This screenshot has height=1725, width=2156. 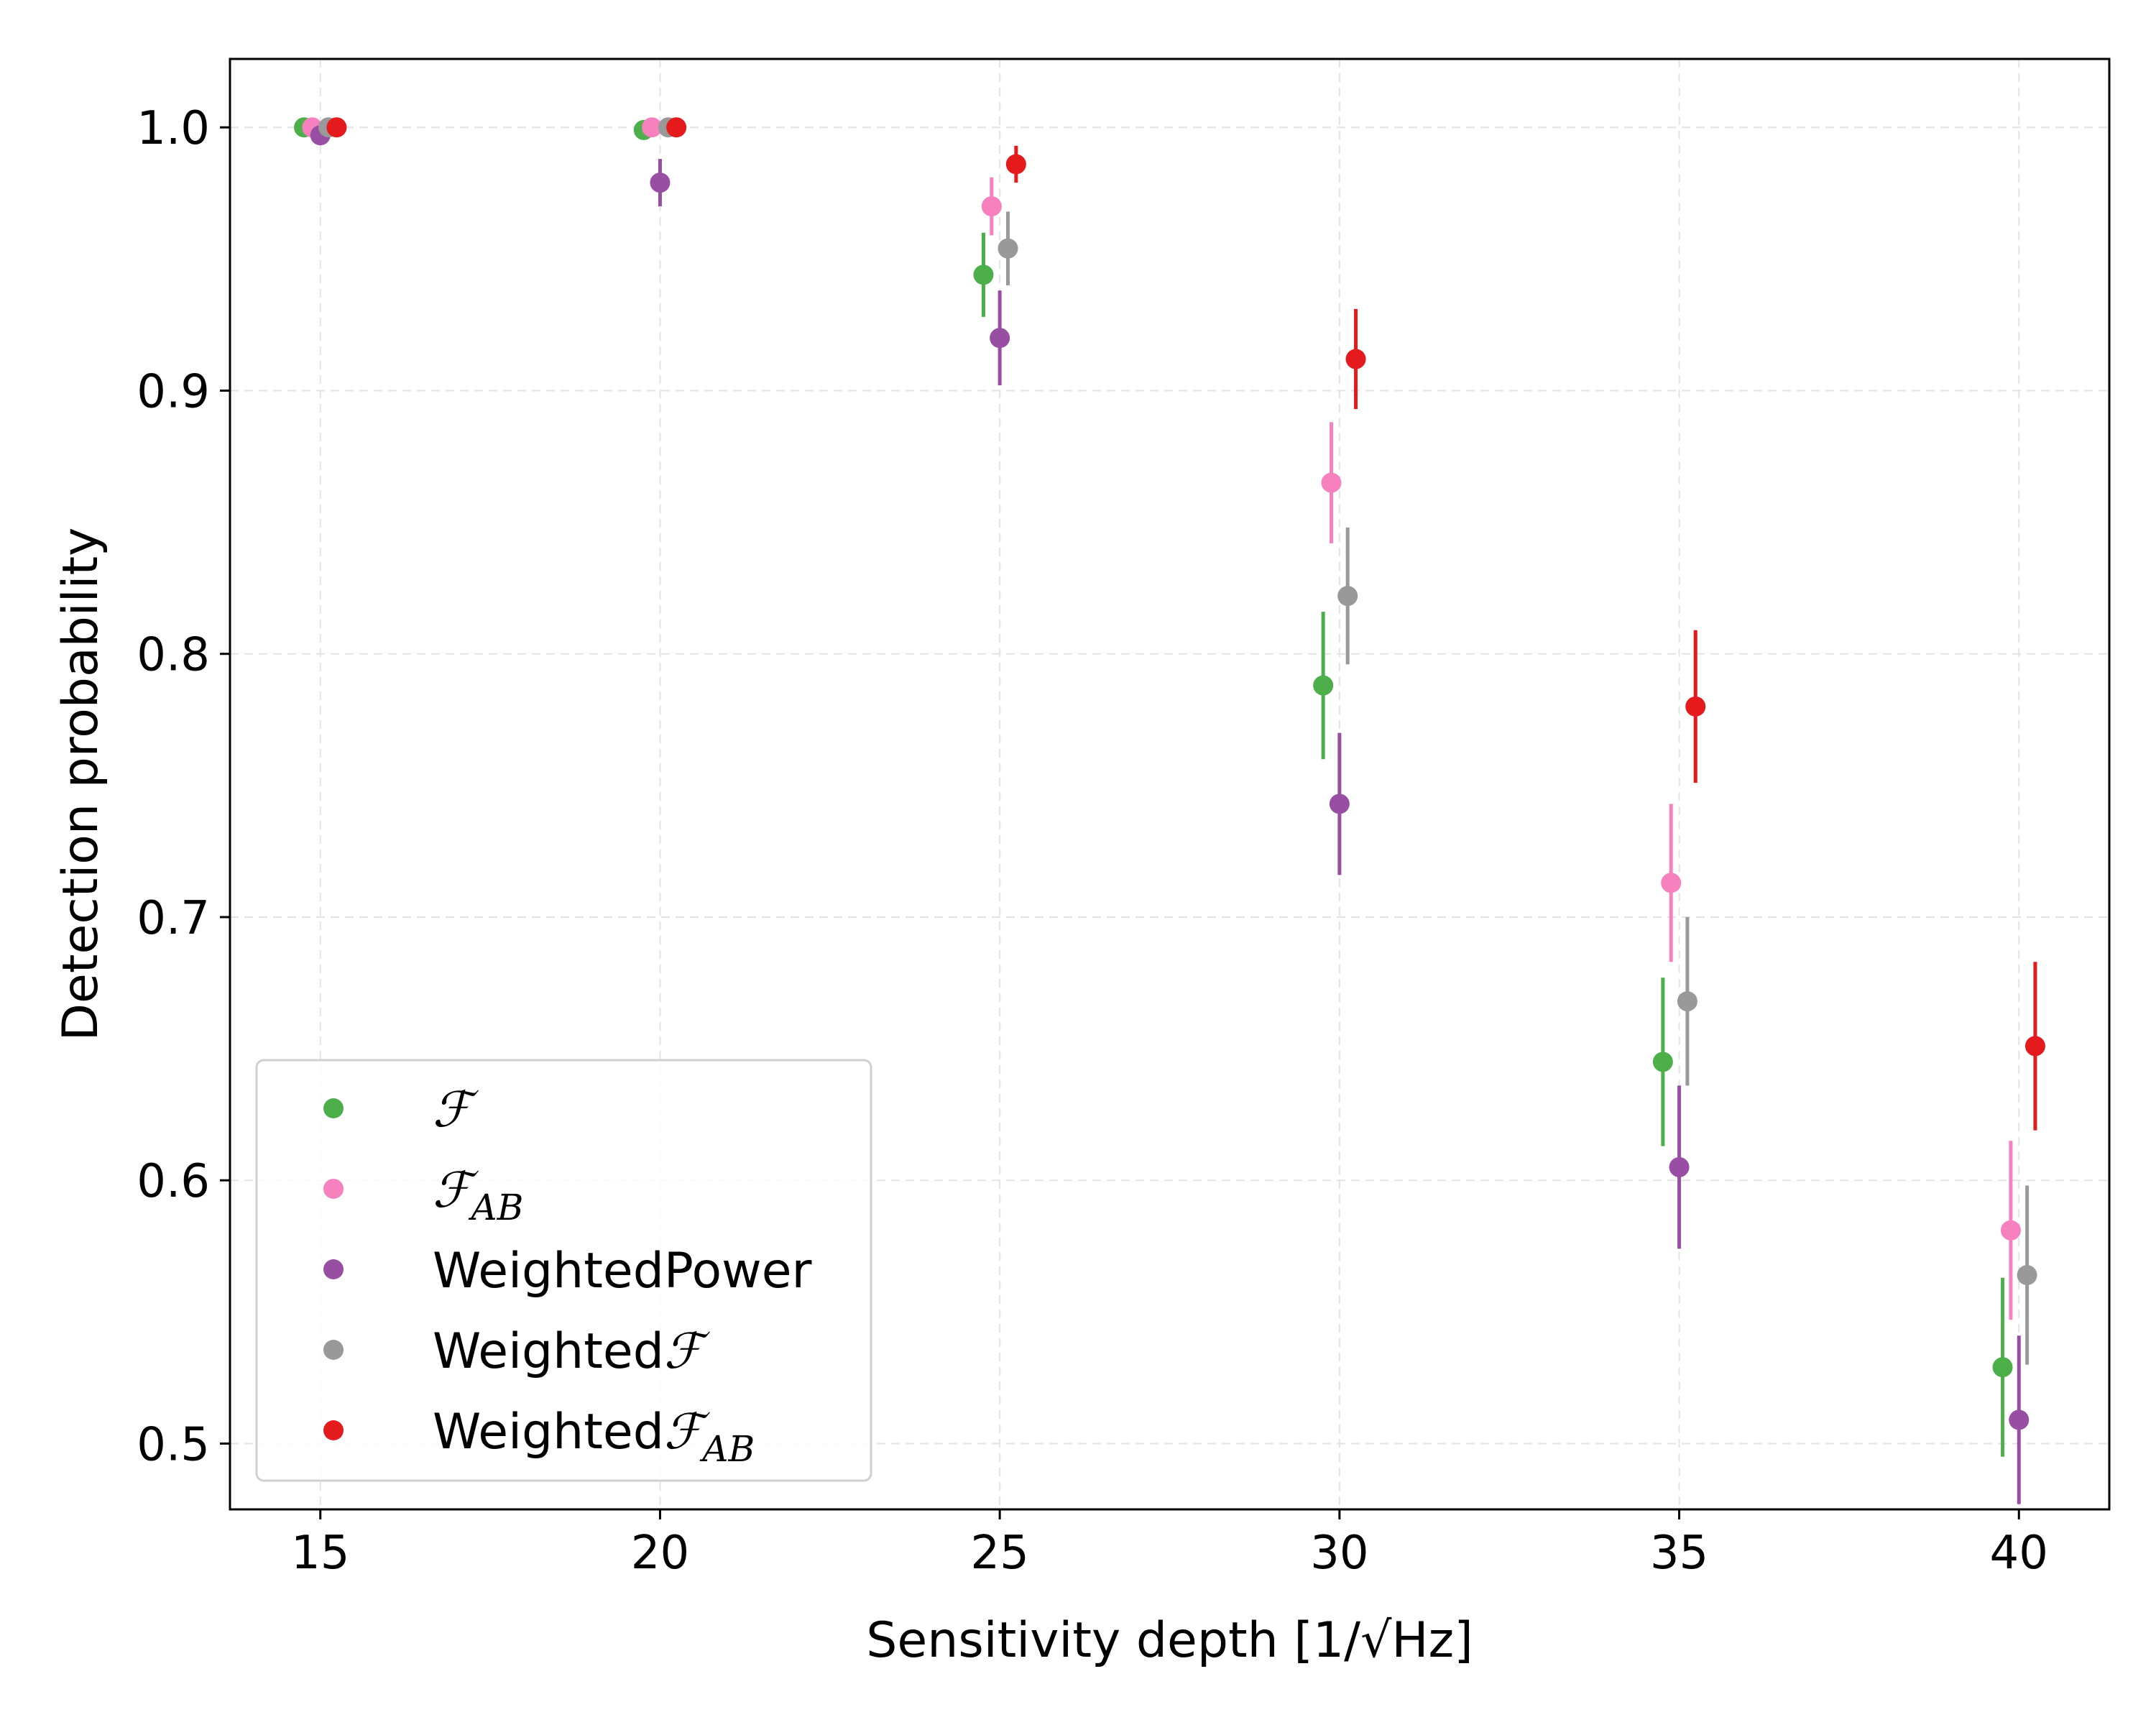 I want to click on y-axis-ticks: 0.5 0.6 0.7 0.8 0.9 1.0, so click(x=184, y=786).